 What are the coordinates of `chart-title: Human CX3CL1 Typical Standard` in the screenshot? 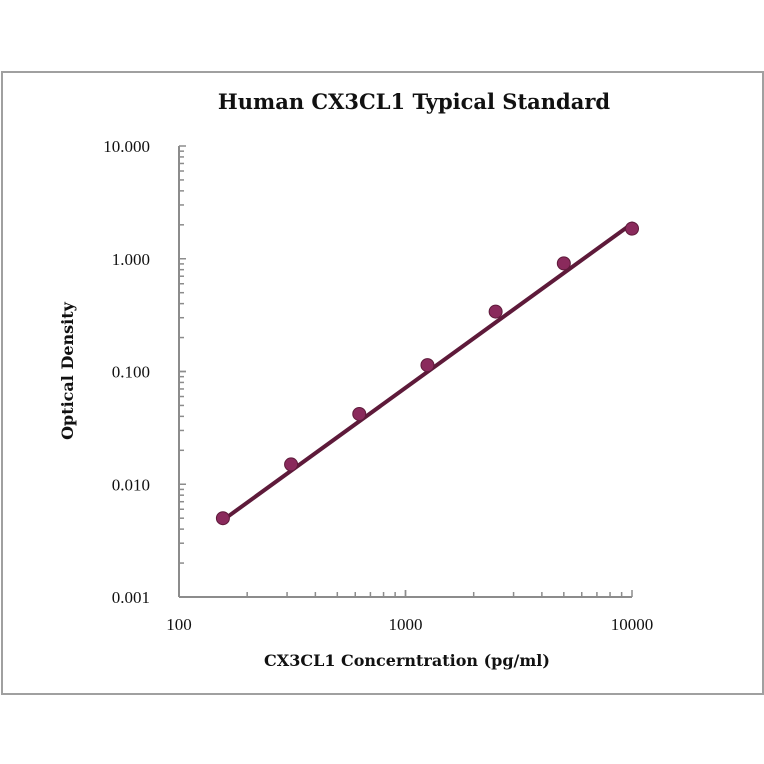 It's located at (414, 101).